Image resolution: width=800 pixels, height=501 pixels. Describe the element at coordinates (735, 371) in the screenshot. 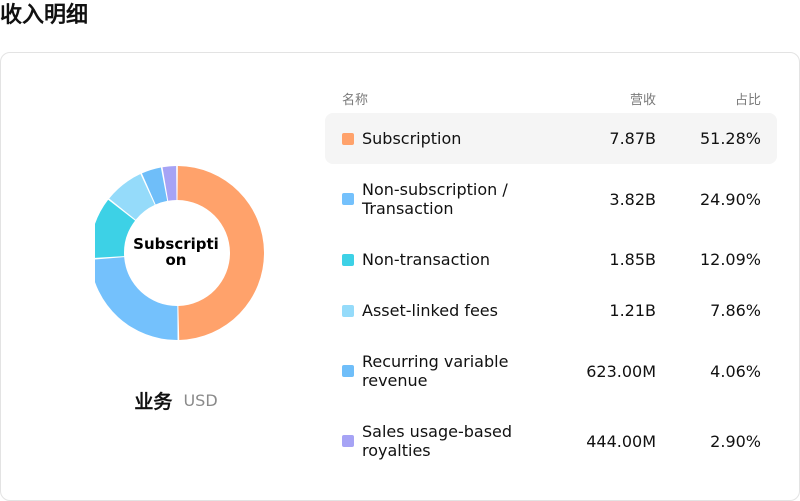

I see `row-share: 4.06%` at that location.